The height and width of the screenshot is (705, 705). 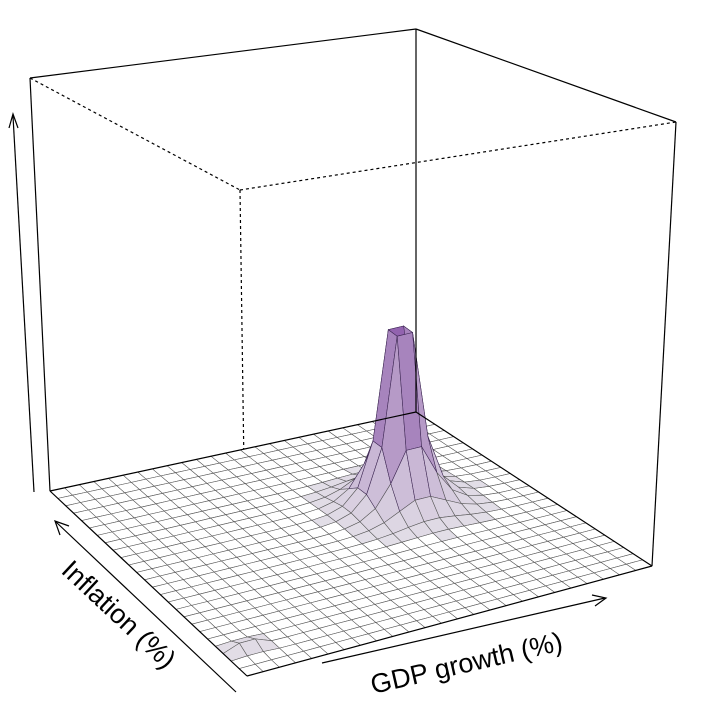 What do you see at coordinates (13, 120) in the screenshot?
I see `z-axis-arrowhead` at bounding box center [13, 120].